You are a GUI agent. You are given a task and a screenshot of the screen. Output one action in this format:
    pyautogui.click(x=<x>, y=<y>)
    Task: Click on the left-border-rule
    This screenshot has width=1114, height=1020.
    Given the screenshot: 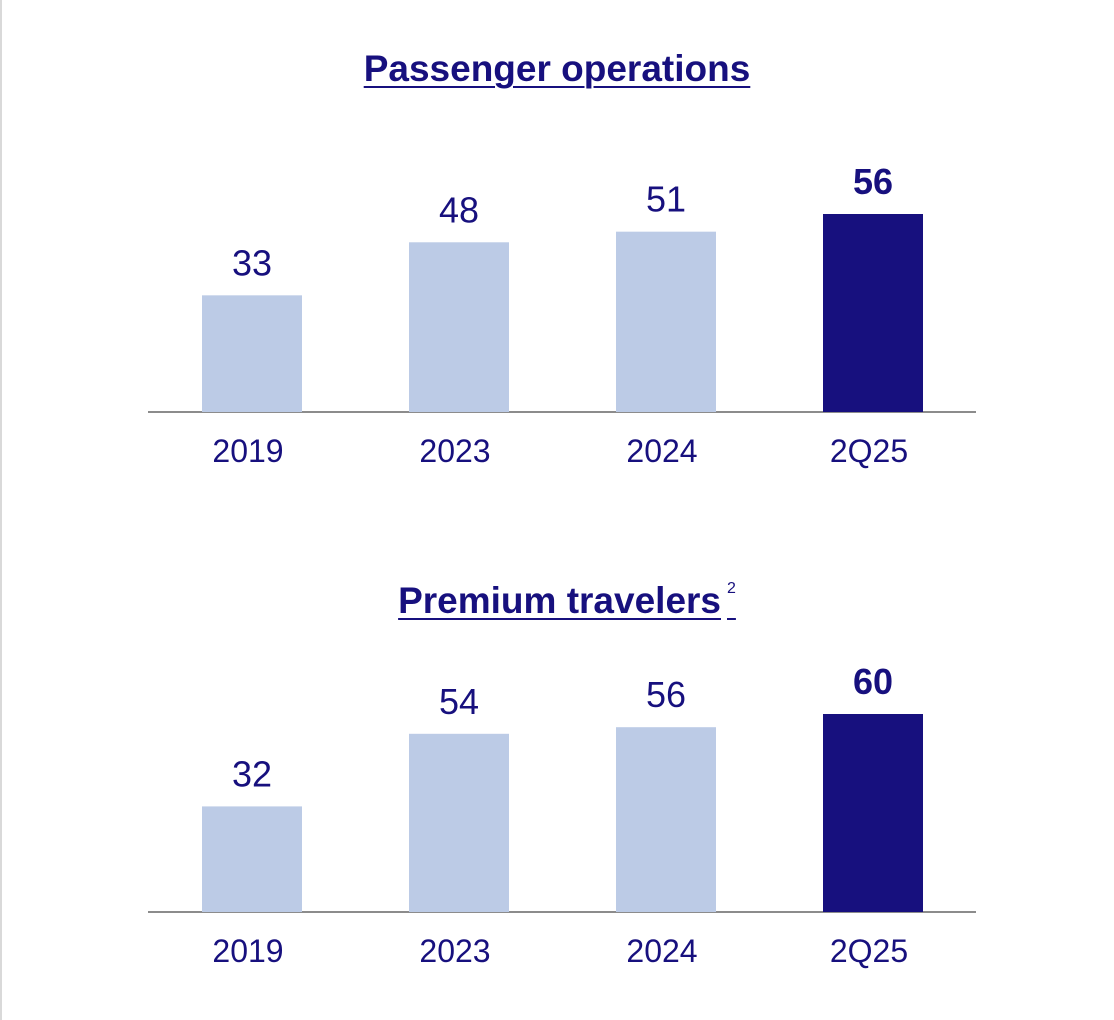 What is the action you would take?
    pyautogui.click(x=1, y=510)
    